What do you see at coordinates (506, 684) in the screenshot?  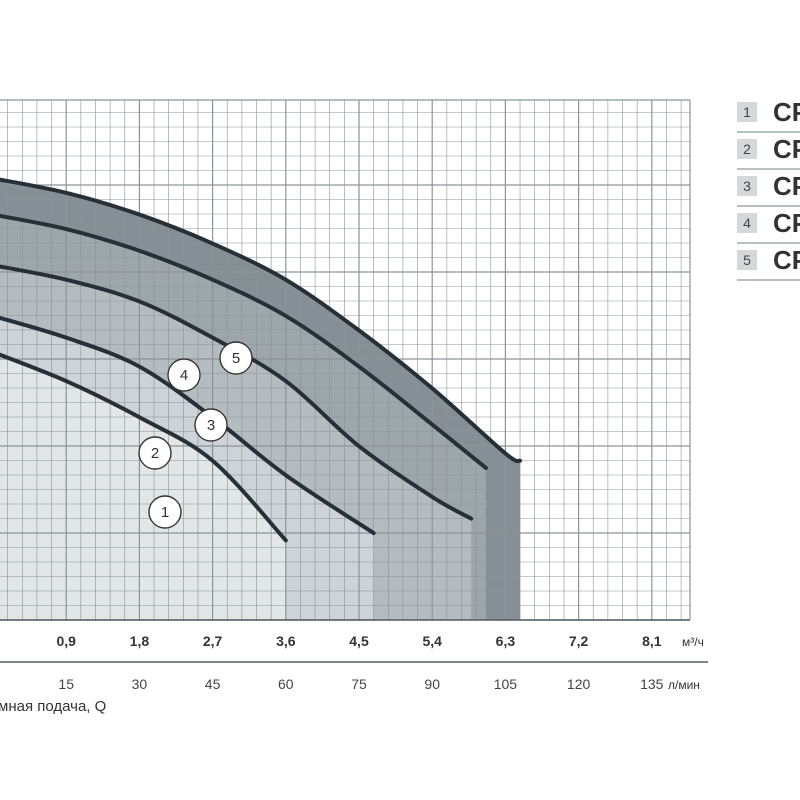 I see `x-tick-lmin: 105` at bounding box center [506, 684].